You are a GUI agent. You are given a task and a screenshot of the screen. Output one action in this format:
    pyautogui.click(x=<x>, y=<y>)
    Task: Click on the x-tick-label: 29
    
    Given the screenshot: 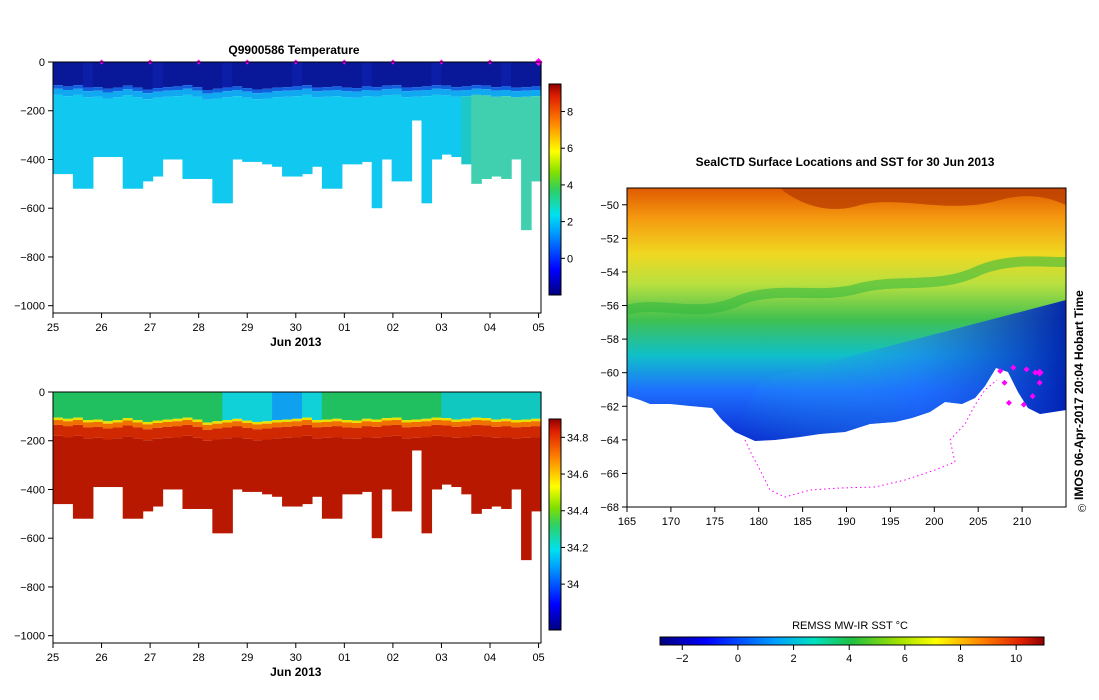 What is the action you would take?
    pyautogui.click(x=247, y=658)
    